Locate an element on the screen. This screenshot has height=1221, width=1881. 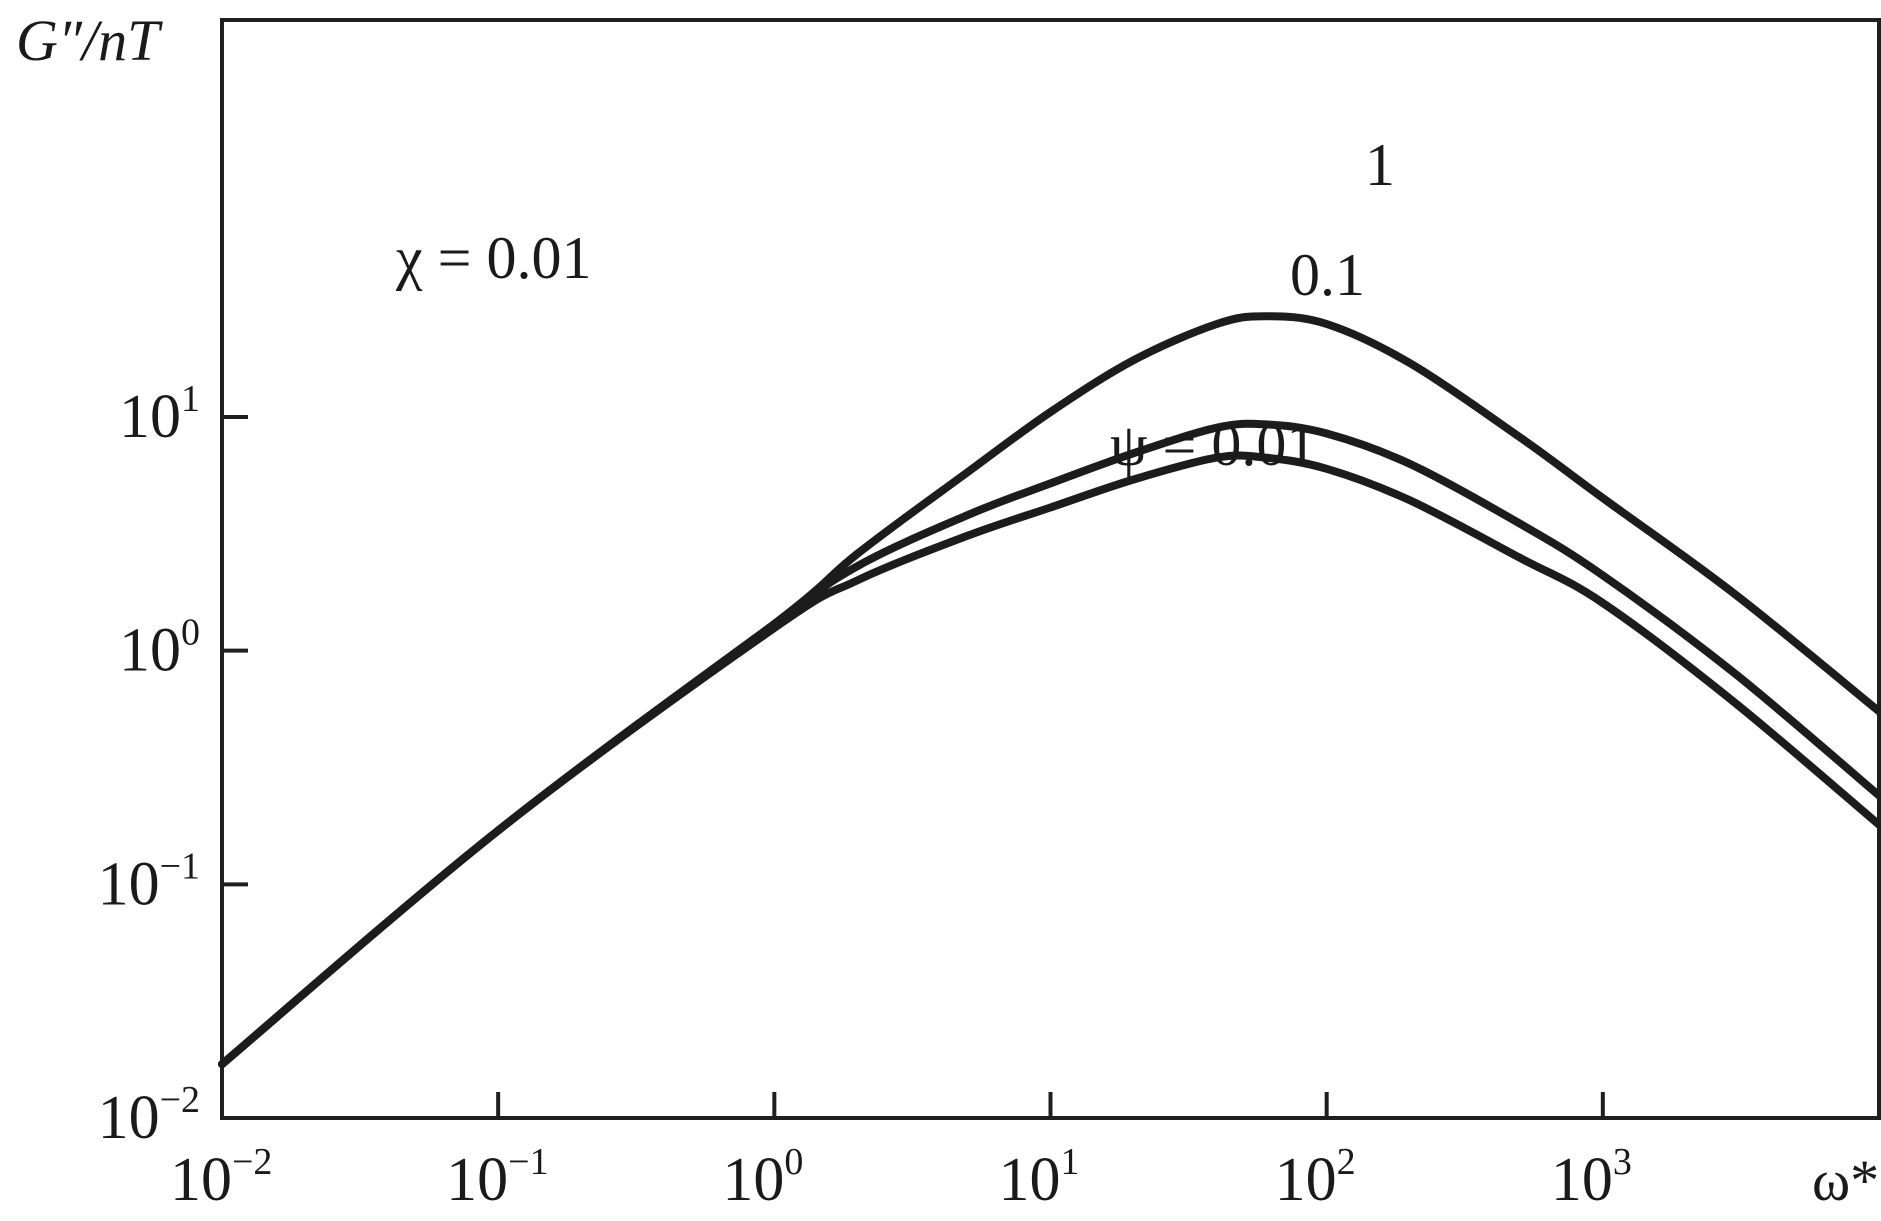
psi-annotation: ψ = 0.01 is located at coordinates (1213, 445).